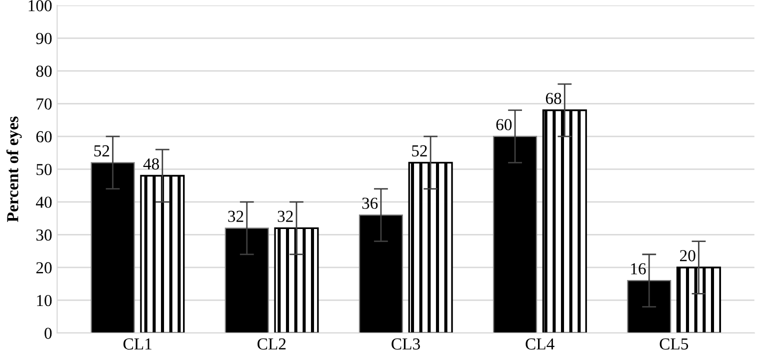 The image size is (762, 360). I want to click on x-tick-label: CL3, so click(406, 344).